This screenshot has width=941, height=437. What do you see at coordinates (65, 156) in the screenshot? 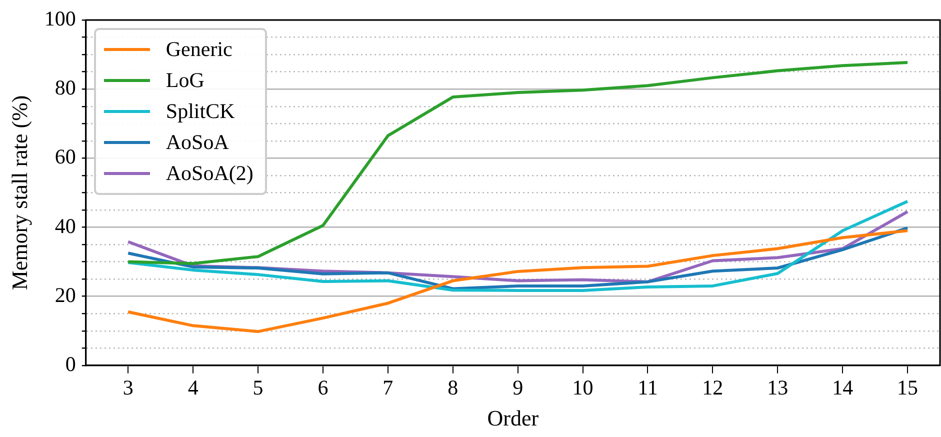
I see `y-tick-label: 60` at bounding box center [65, 156].